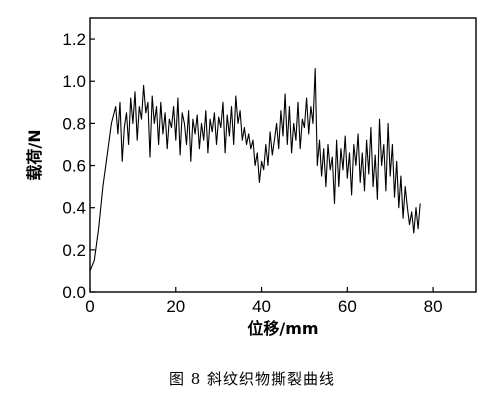  What do you see at coordinates (74, 208) in the screenshot?
I see `y-tick-label: 0.4` at bounding box center [74, 208].